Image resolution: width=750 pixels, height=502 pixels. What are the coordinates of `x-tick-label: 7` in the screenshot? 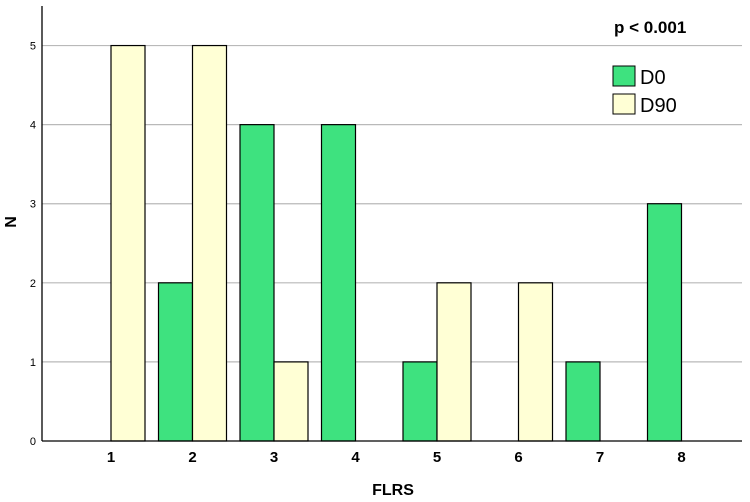 It's located at (600, 457).